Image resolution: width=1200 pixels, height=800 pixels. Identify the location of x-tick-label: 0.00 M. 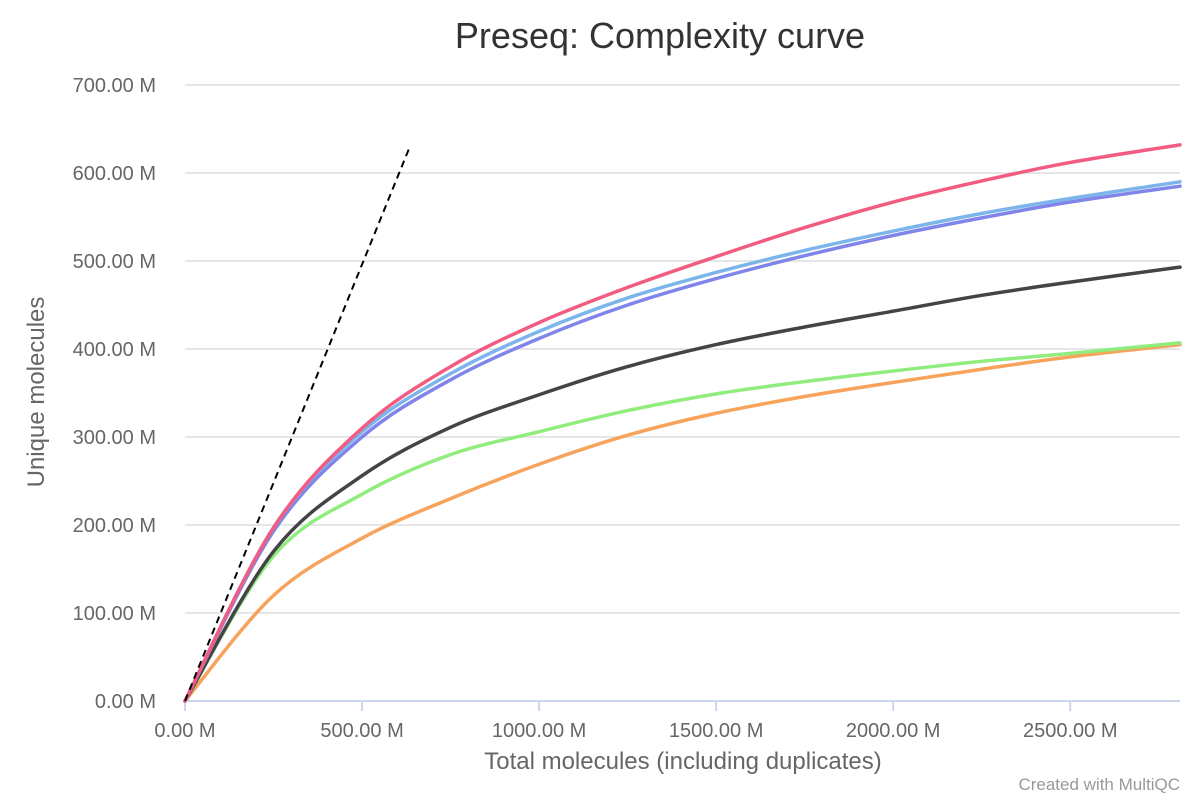
(184, 731).